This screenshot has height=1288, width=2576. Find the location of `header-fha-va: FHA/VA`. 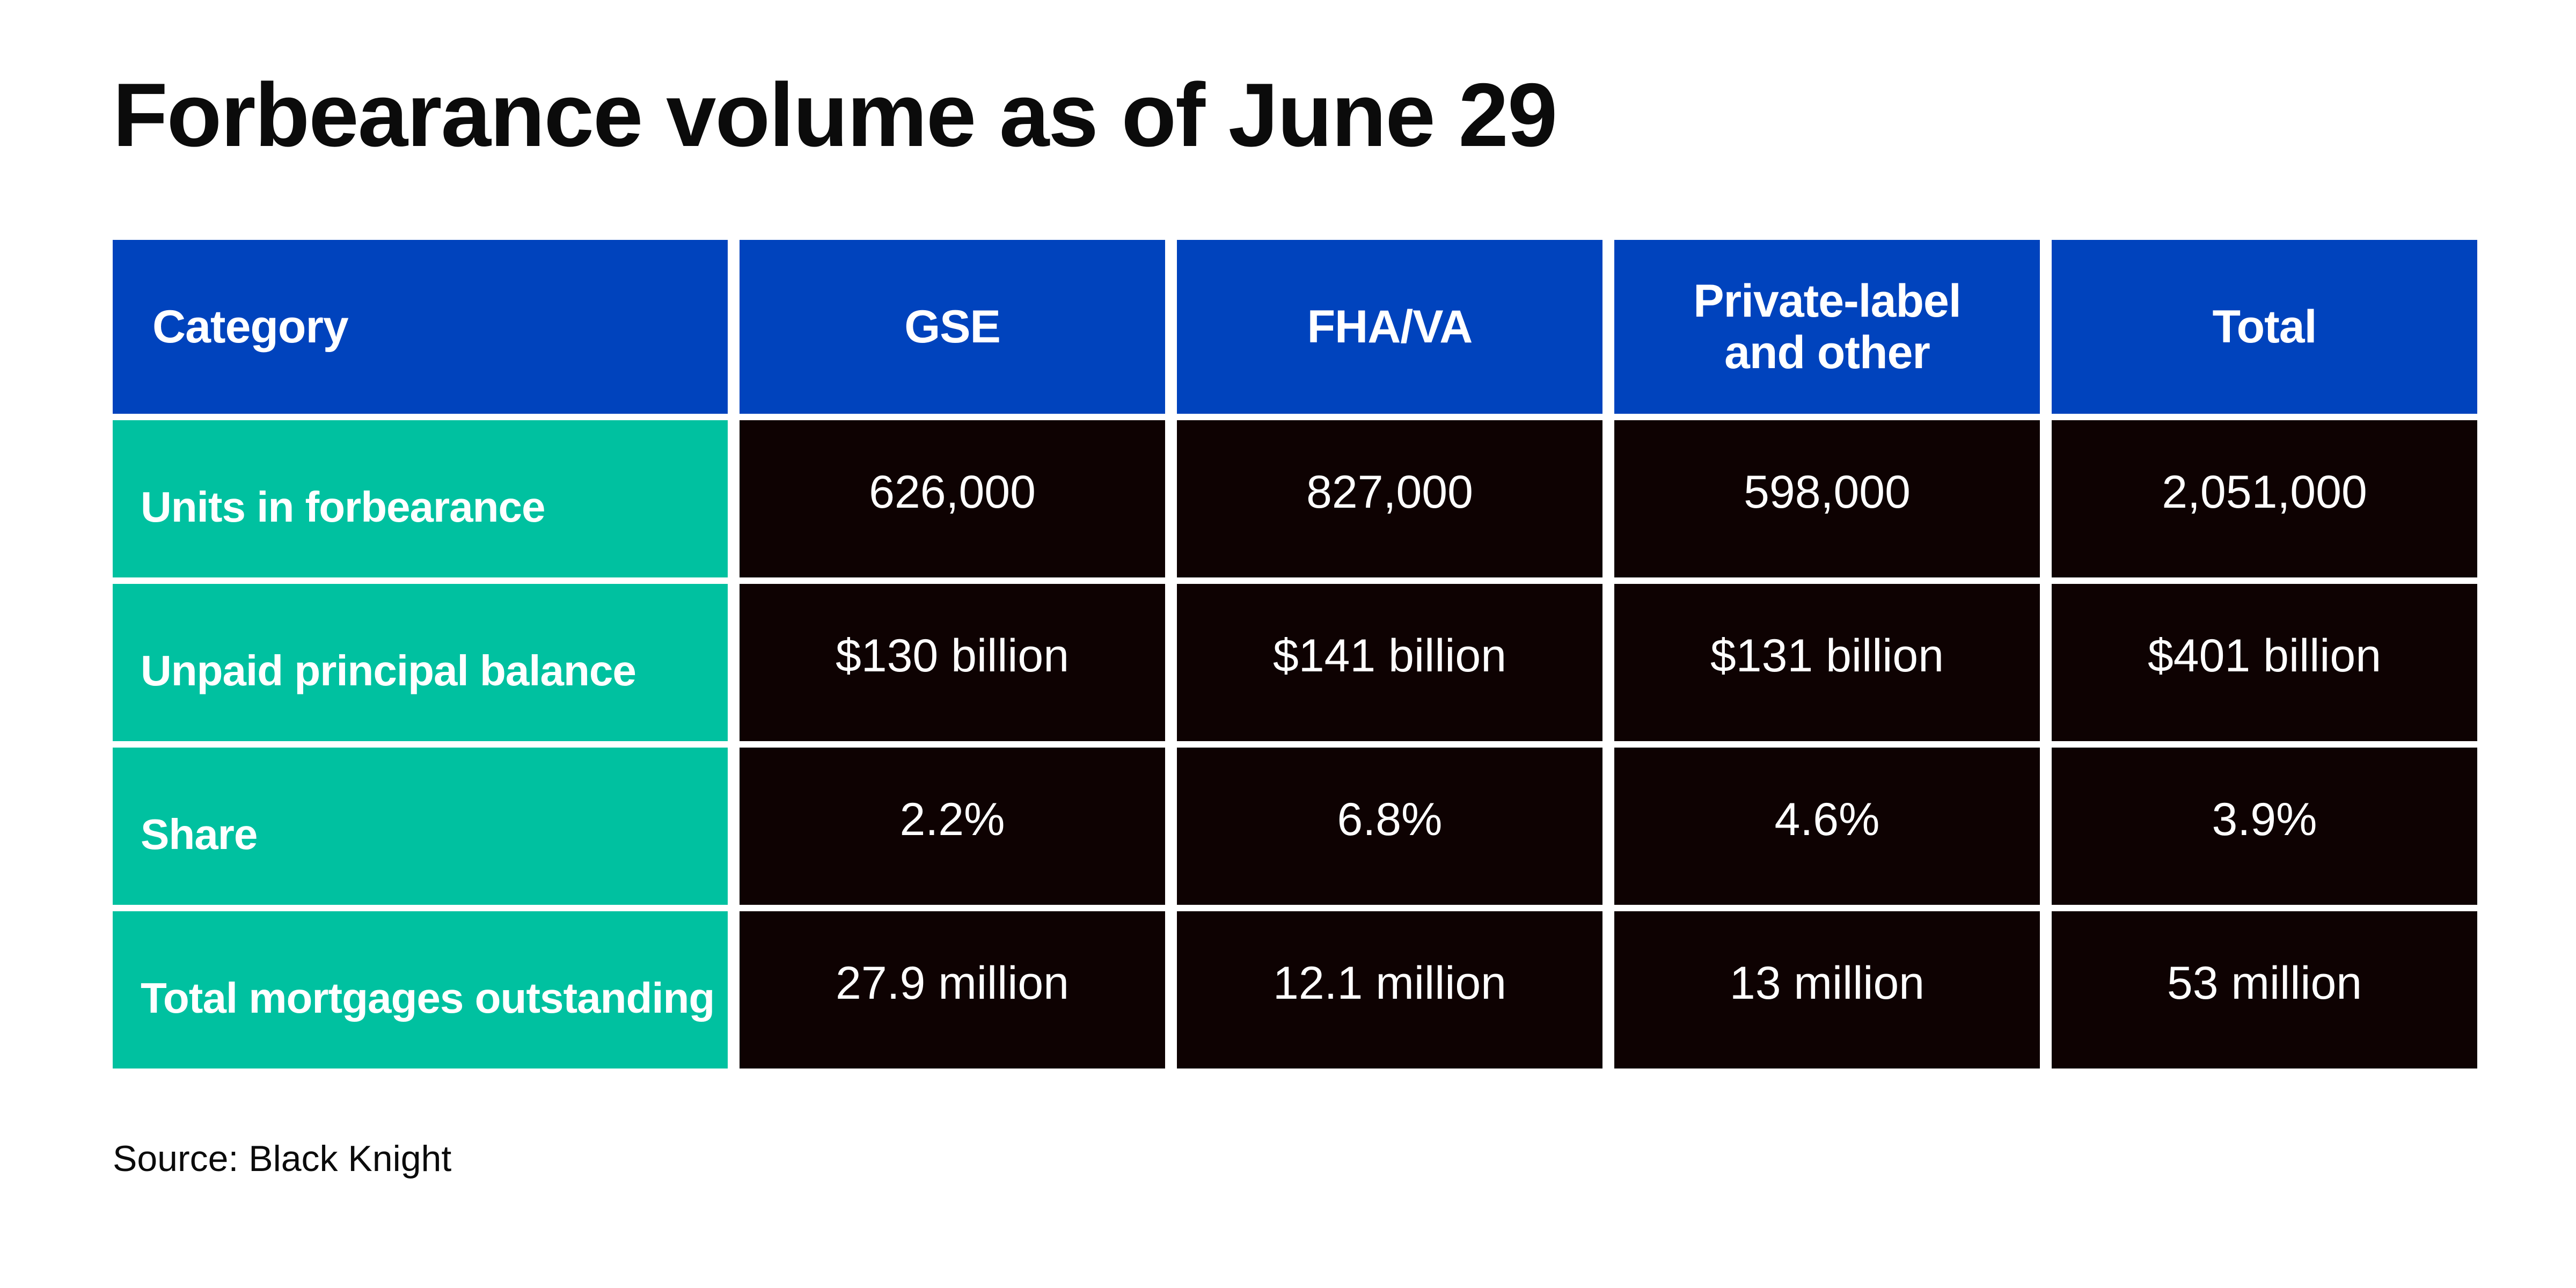

header-fha-va: FHA/VA is located at coordinates (1389, 327).